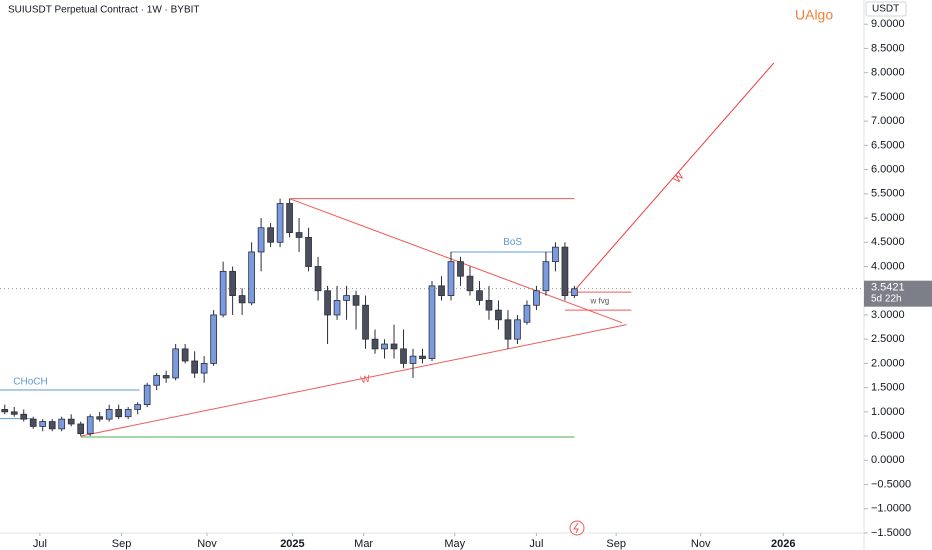 The image size is (932, 550). Describe the element at coordinates (888, 412) in the screenshot. I see `y-tick-label: 1.0000` at that location.